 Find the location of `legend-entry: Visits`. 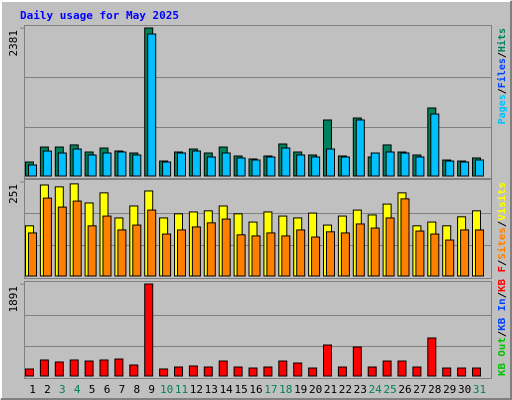

legend-entry: Visits is located at coordinates (502, 201).